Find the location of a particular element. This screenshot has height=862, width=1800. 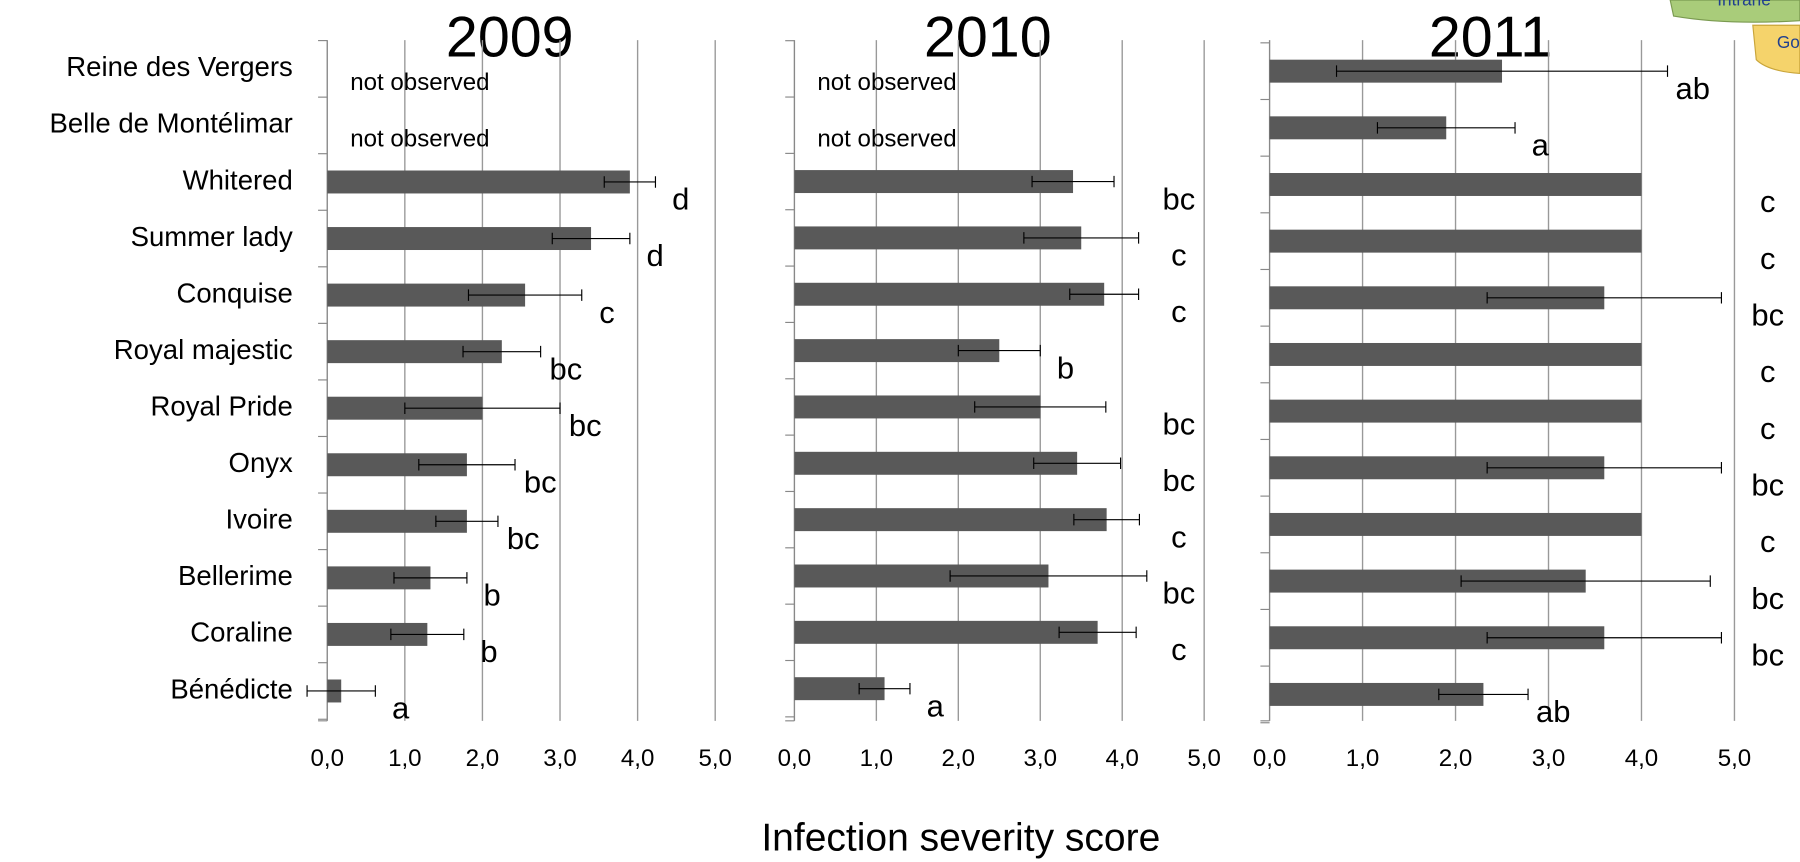

category-label: Coraline is located at coordinates (241, 632).